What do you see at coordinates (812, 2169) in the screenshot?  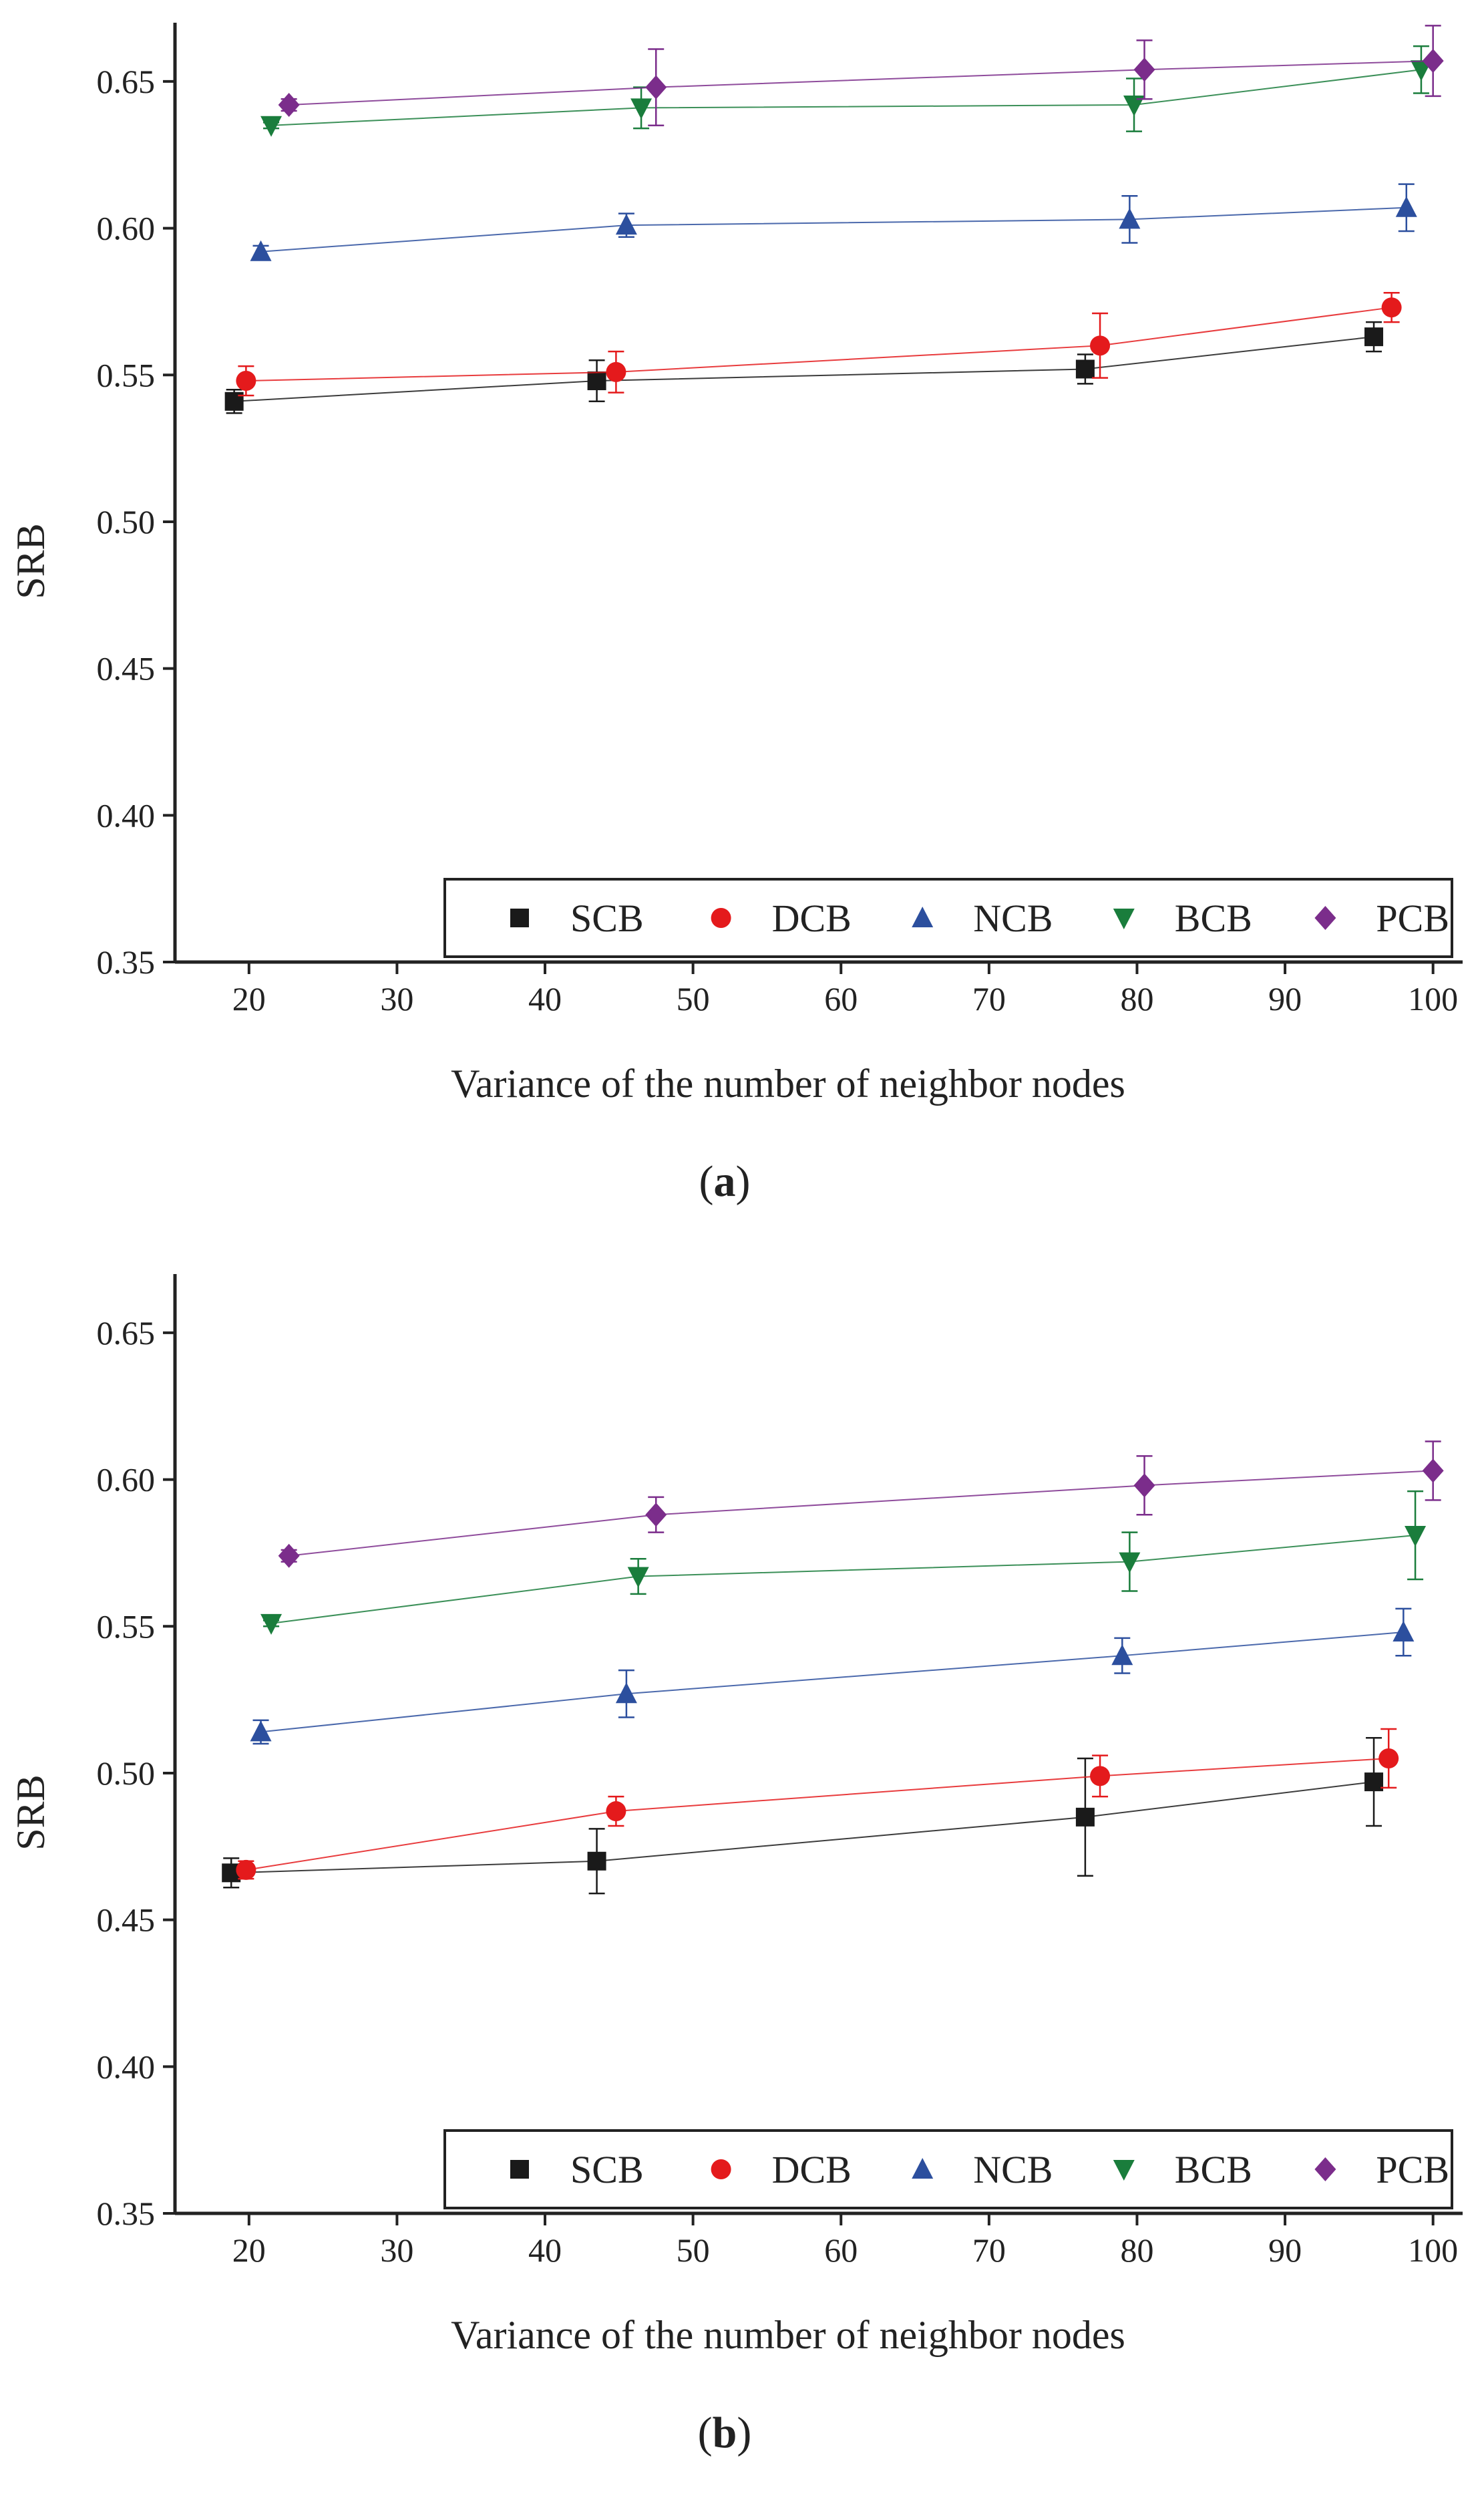 I see `legend-label-dcb: DCB` at bounding box center [812, 2169].